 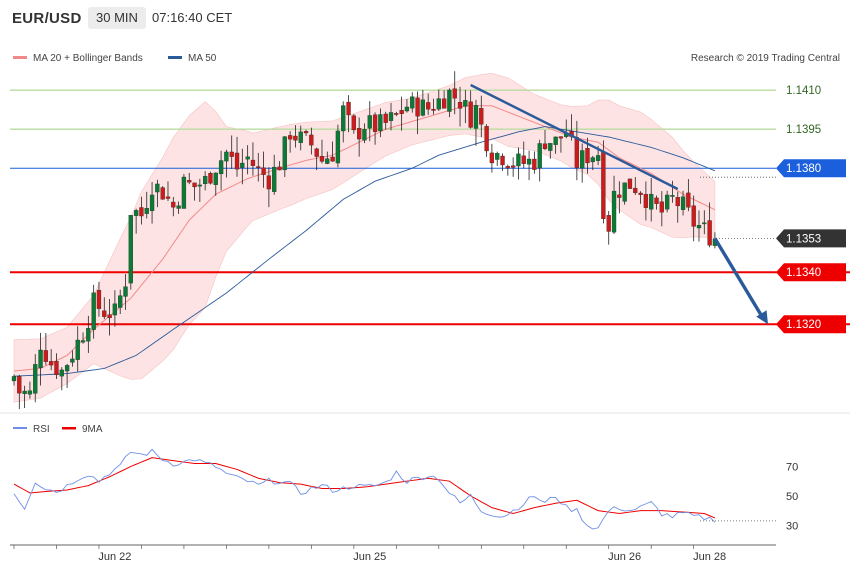 I want to click on legend-swatch-rsi, so click(x=20, y=428).